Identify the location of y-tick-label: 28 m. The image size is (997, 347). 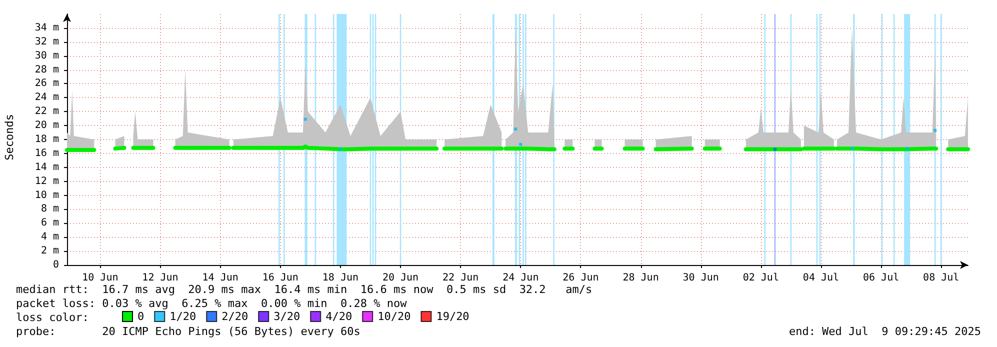
(46, 70).